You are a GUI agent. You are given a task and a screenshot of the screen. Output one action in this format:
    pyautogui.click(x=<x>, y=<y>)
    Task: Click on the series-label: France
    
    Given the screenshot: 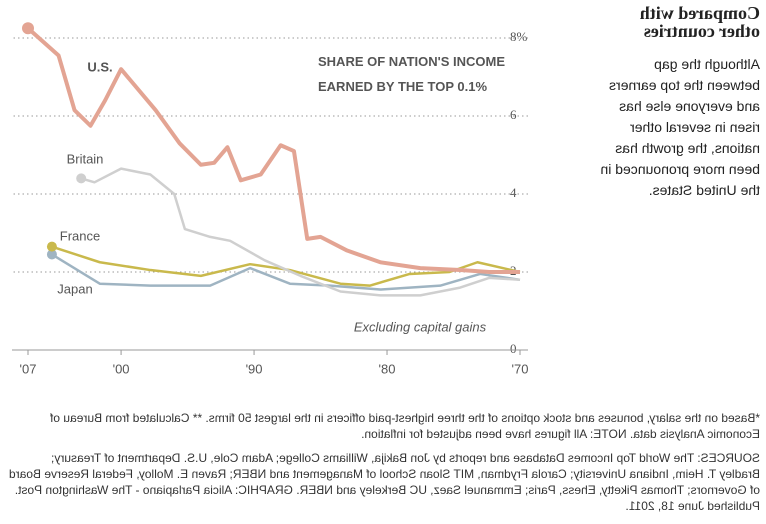 What is the action you would take?
    pyautogui.click(x=80, y=235)
    